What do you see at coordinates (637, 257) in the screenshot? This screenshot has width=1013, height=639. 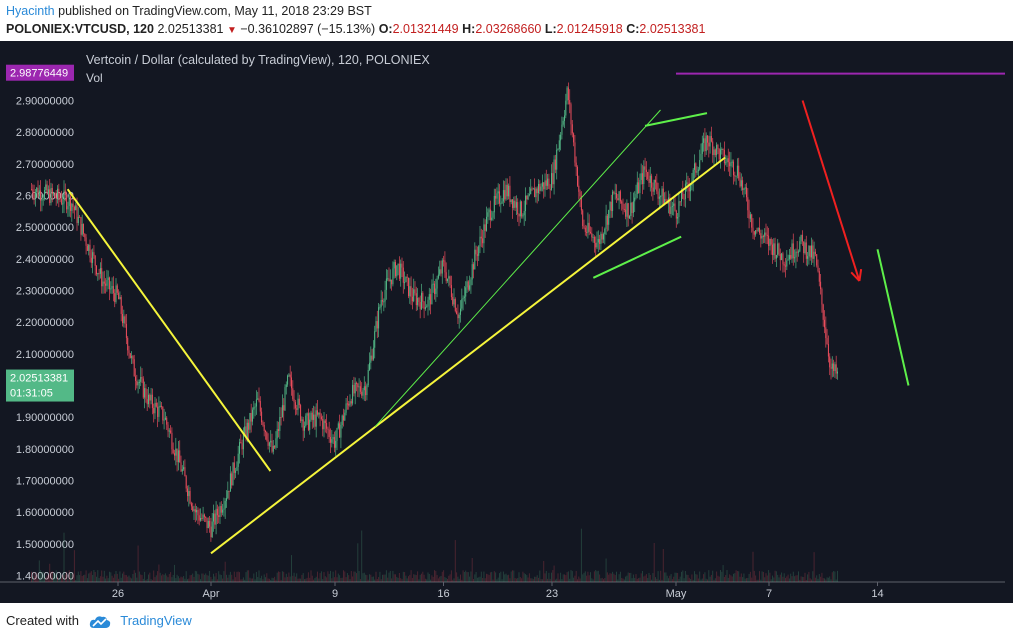 I see `green-trendline` at bounding box center [637, 257].